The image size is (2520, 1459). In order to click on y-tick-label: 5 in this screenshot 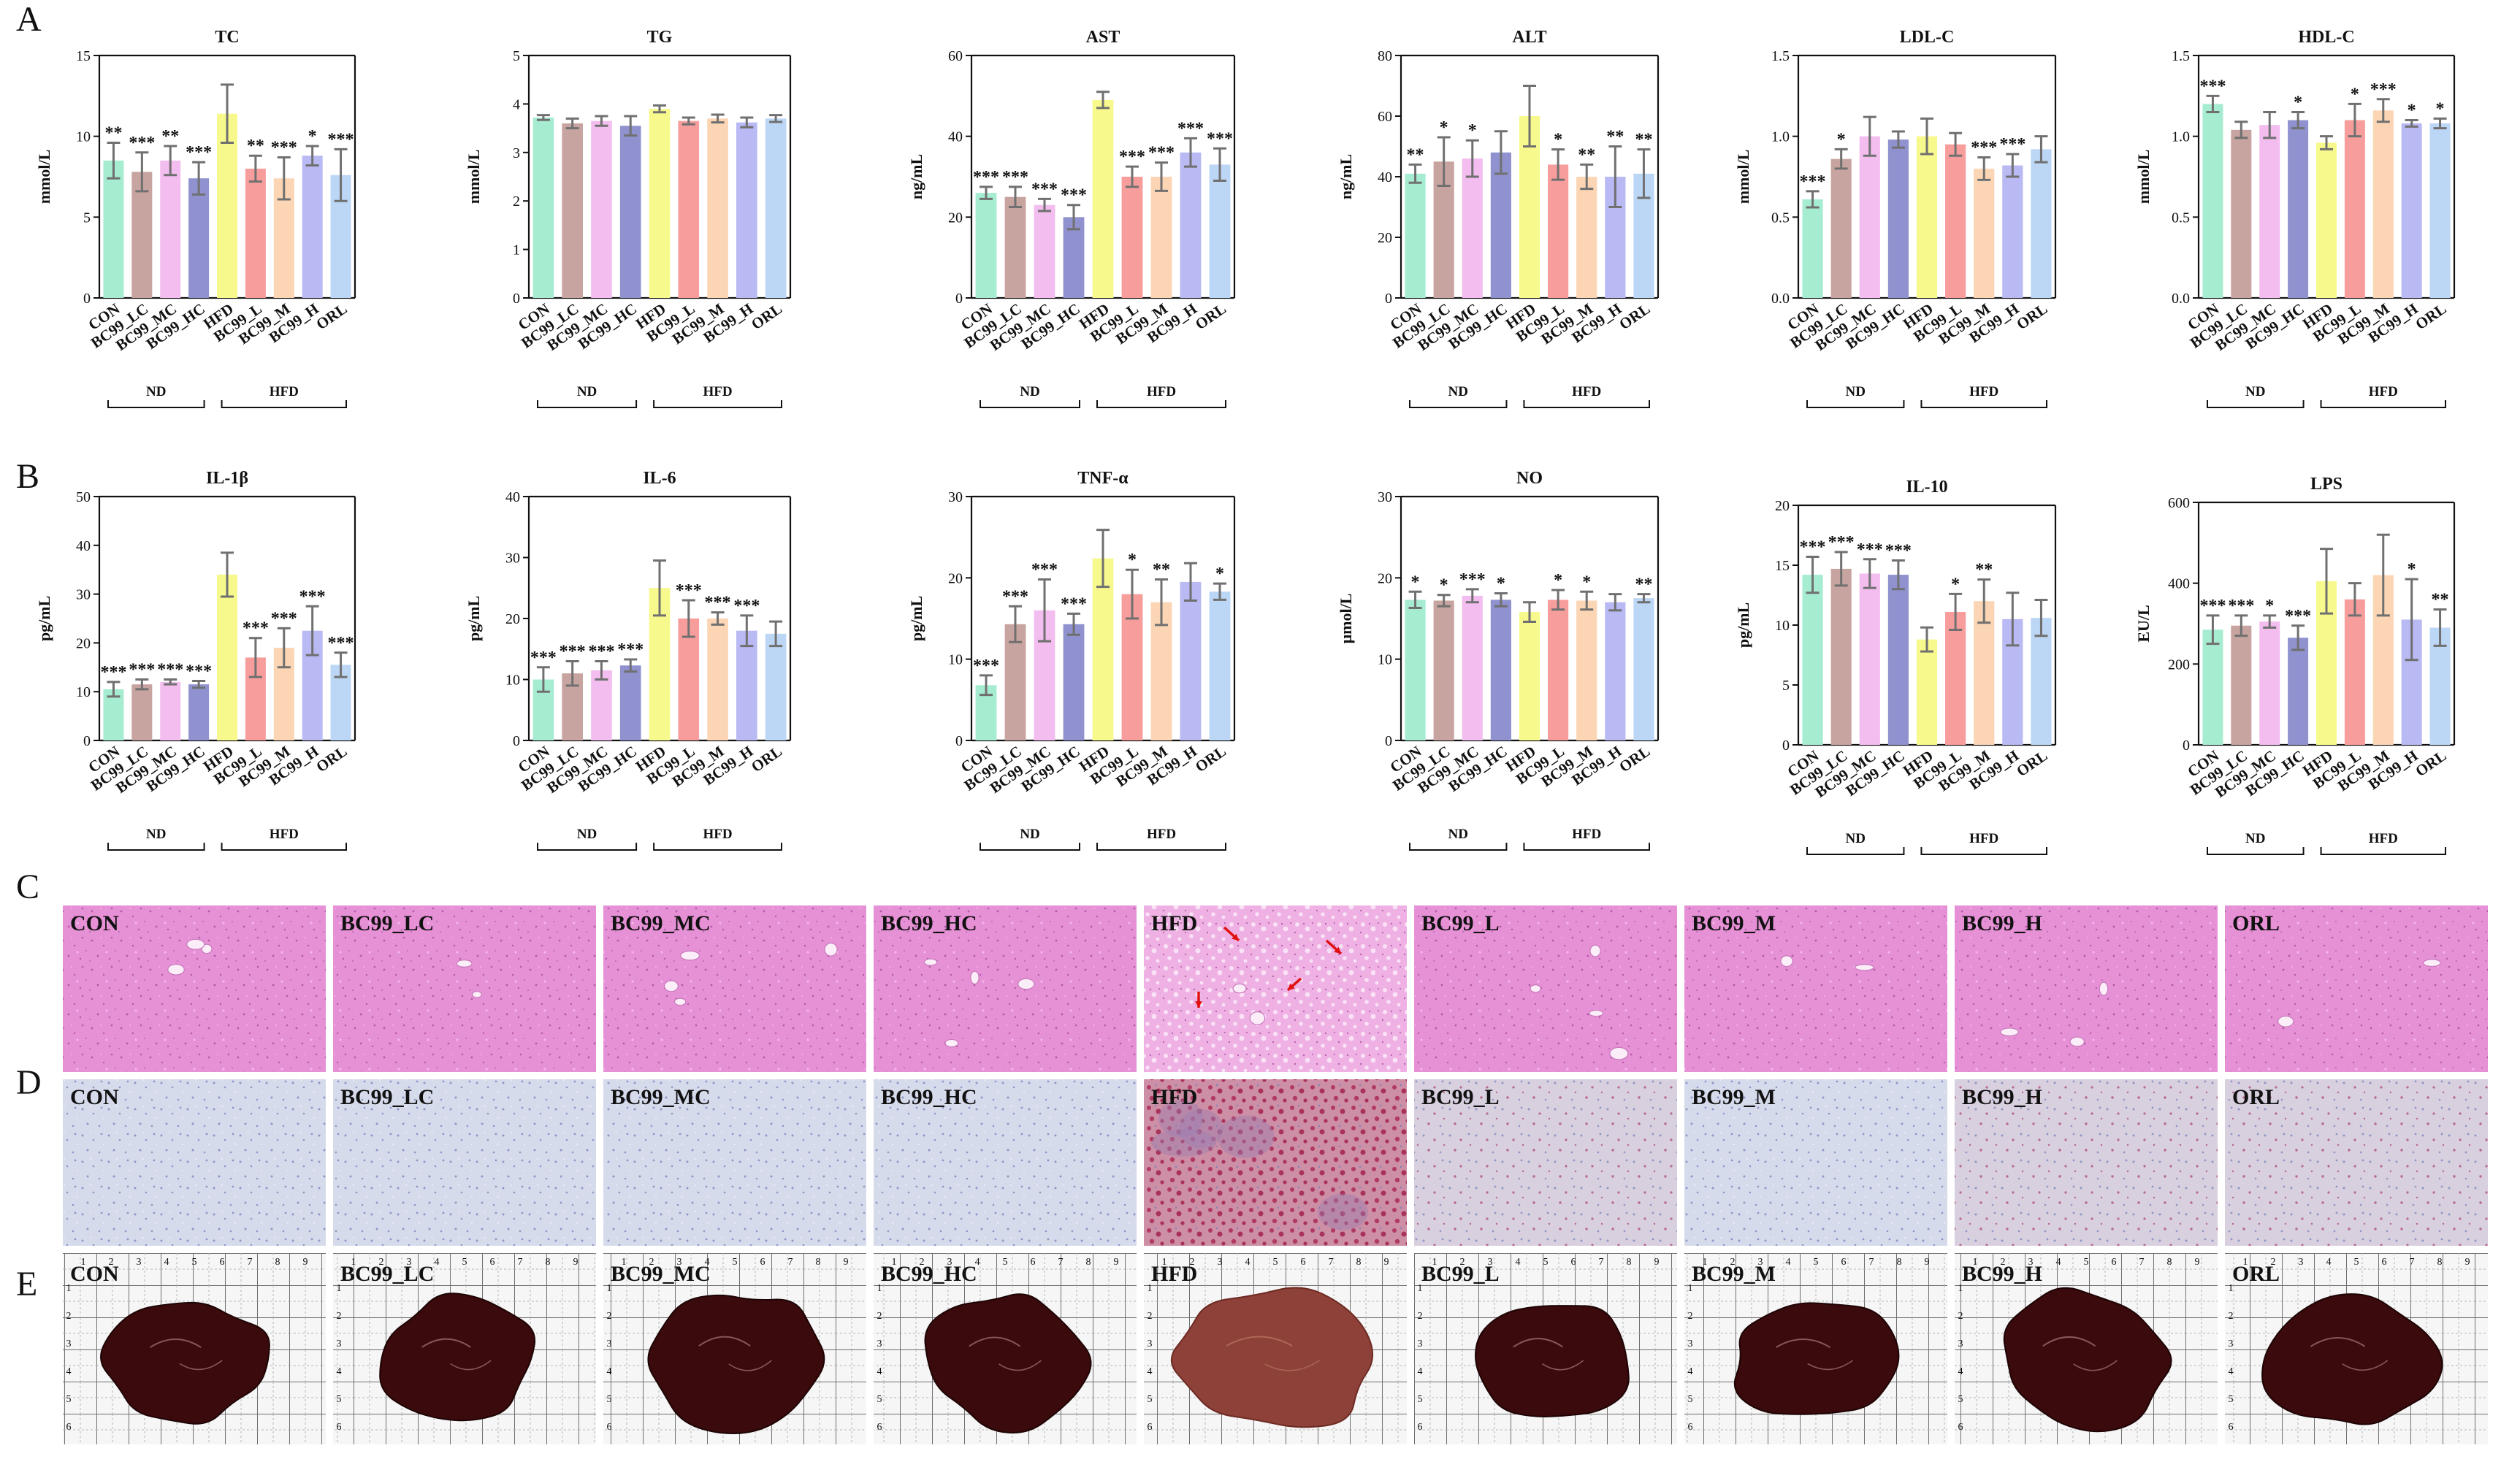, I will do `click(516, 56)`.